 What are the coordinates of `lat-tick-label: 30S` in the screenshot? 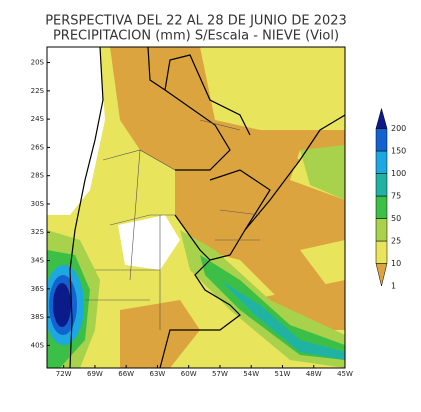 It's located at (38, 204).